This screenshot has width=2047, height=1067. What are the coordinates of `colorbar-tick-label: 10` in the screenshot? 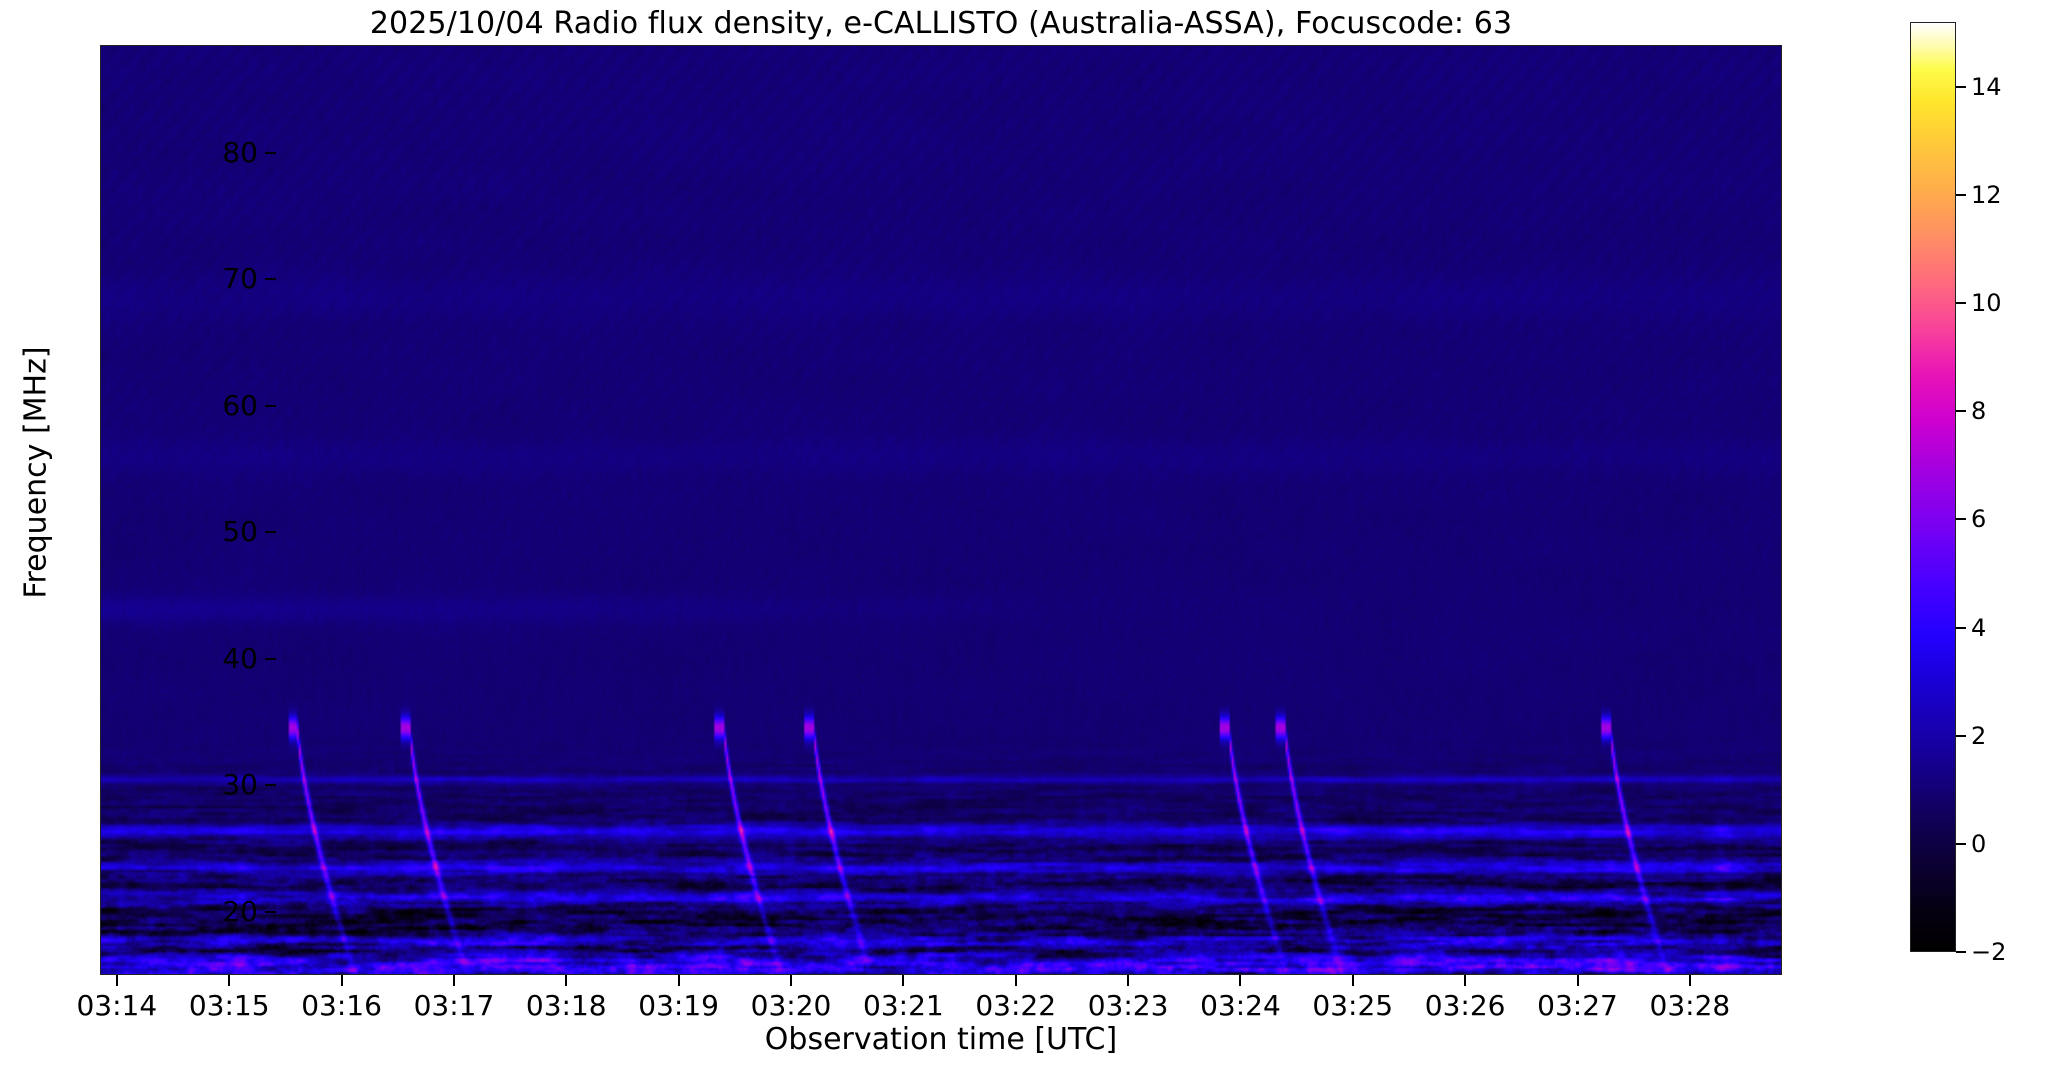 It's located at (1986, 303).